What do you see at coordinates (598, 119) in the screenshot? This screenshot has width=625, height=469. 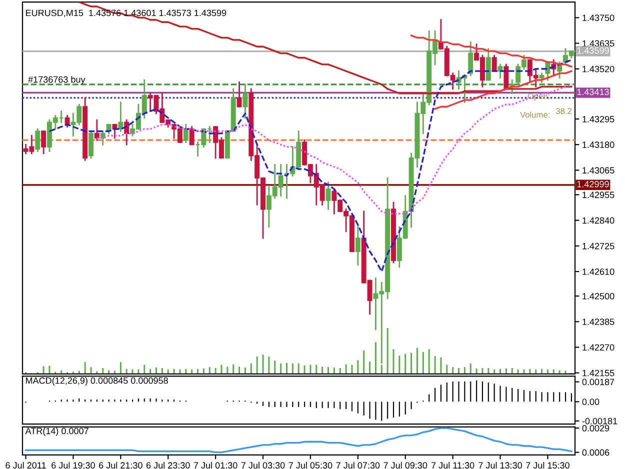 I see `y-tick-label: 1.43295` at bounding box center [598, 119].